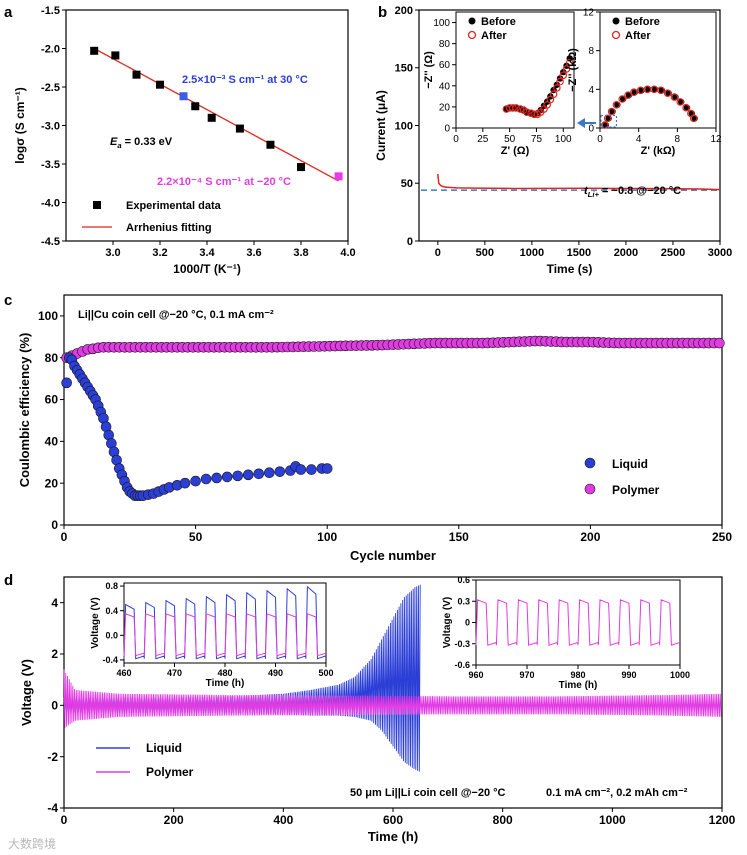  I want to click on panel-a-x-tick-label: 3.2, so click(159, 253).